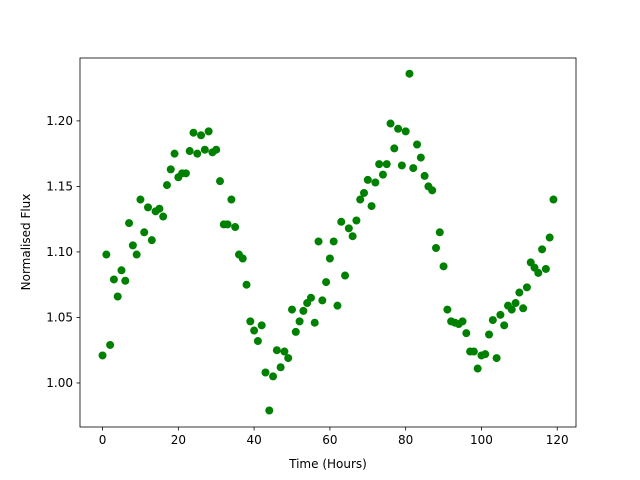 This screenshot has width=640, height=480. I want to click on x-tick-label: 60, so click(329, 440).